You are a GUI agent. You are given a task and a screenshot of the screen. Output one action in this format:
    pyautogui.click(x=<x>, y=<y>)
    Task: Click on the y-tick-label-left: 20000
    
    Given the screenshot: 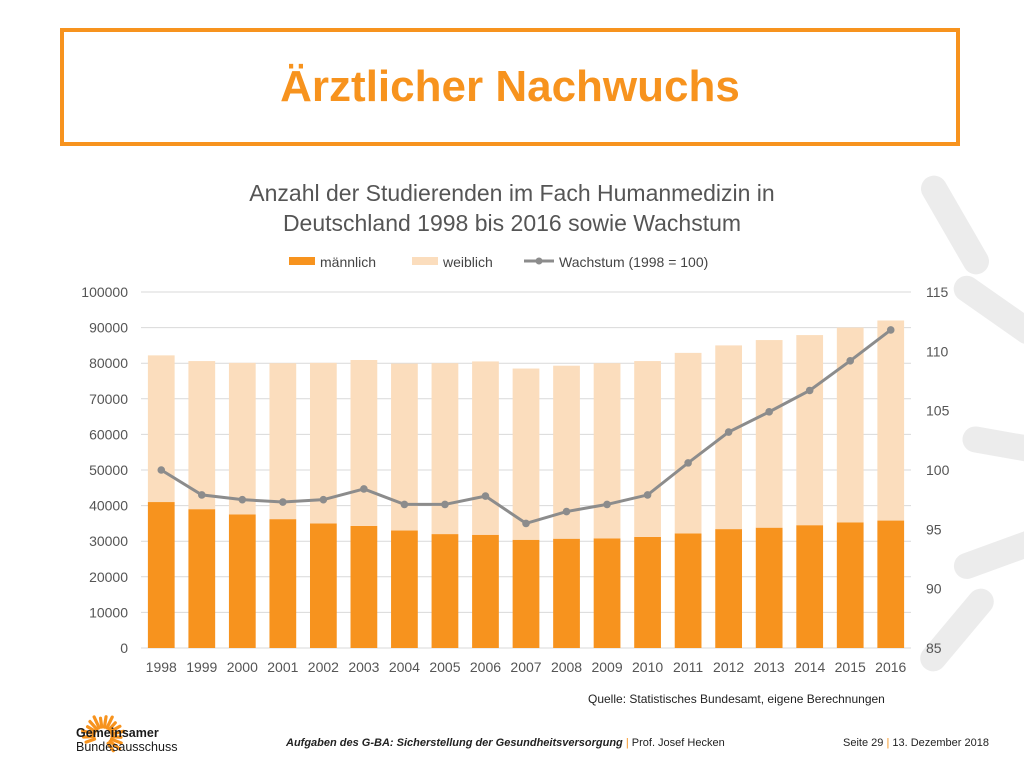 What is the action you would take?
    pyautogui.click(x=108, y=577)
    